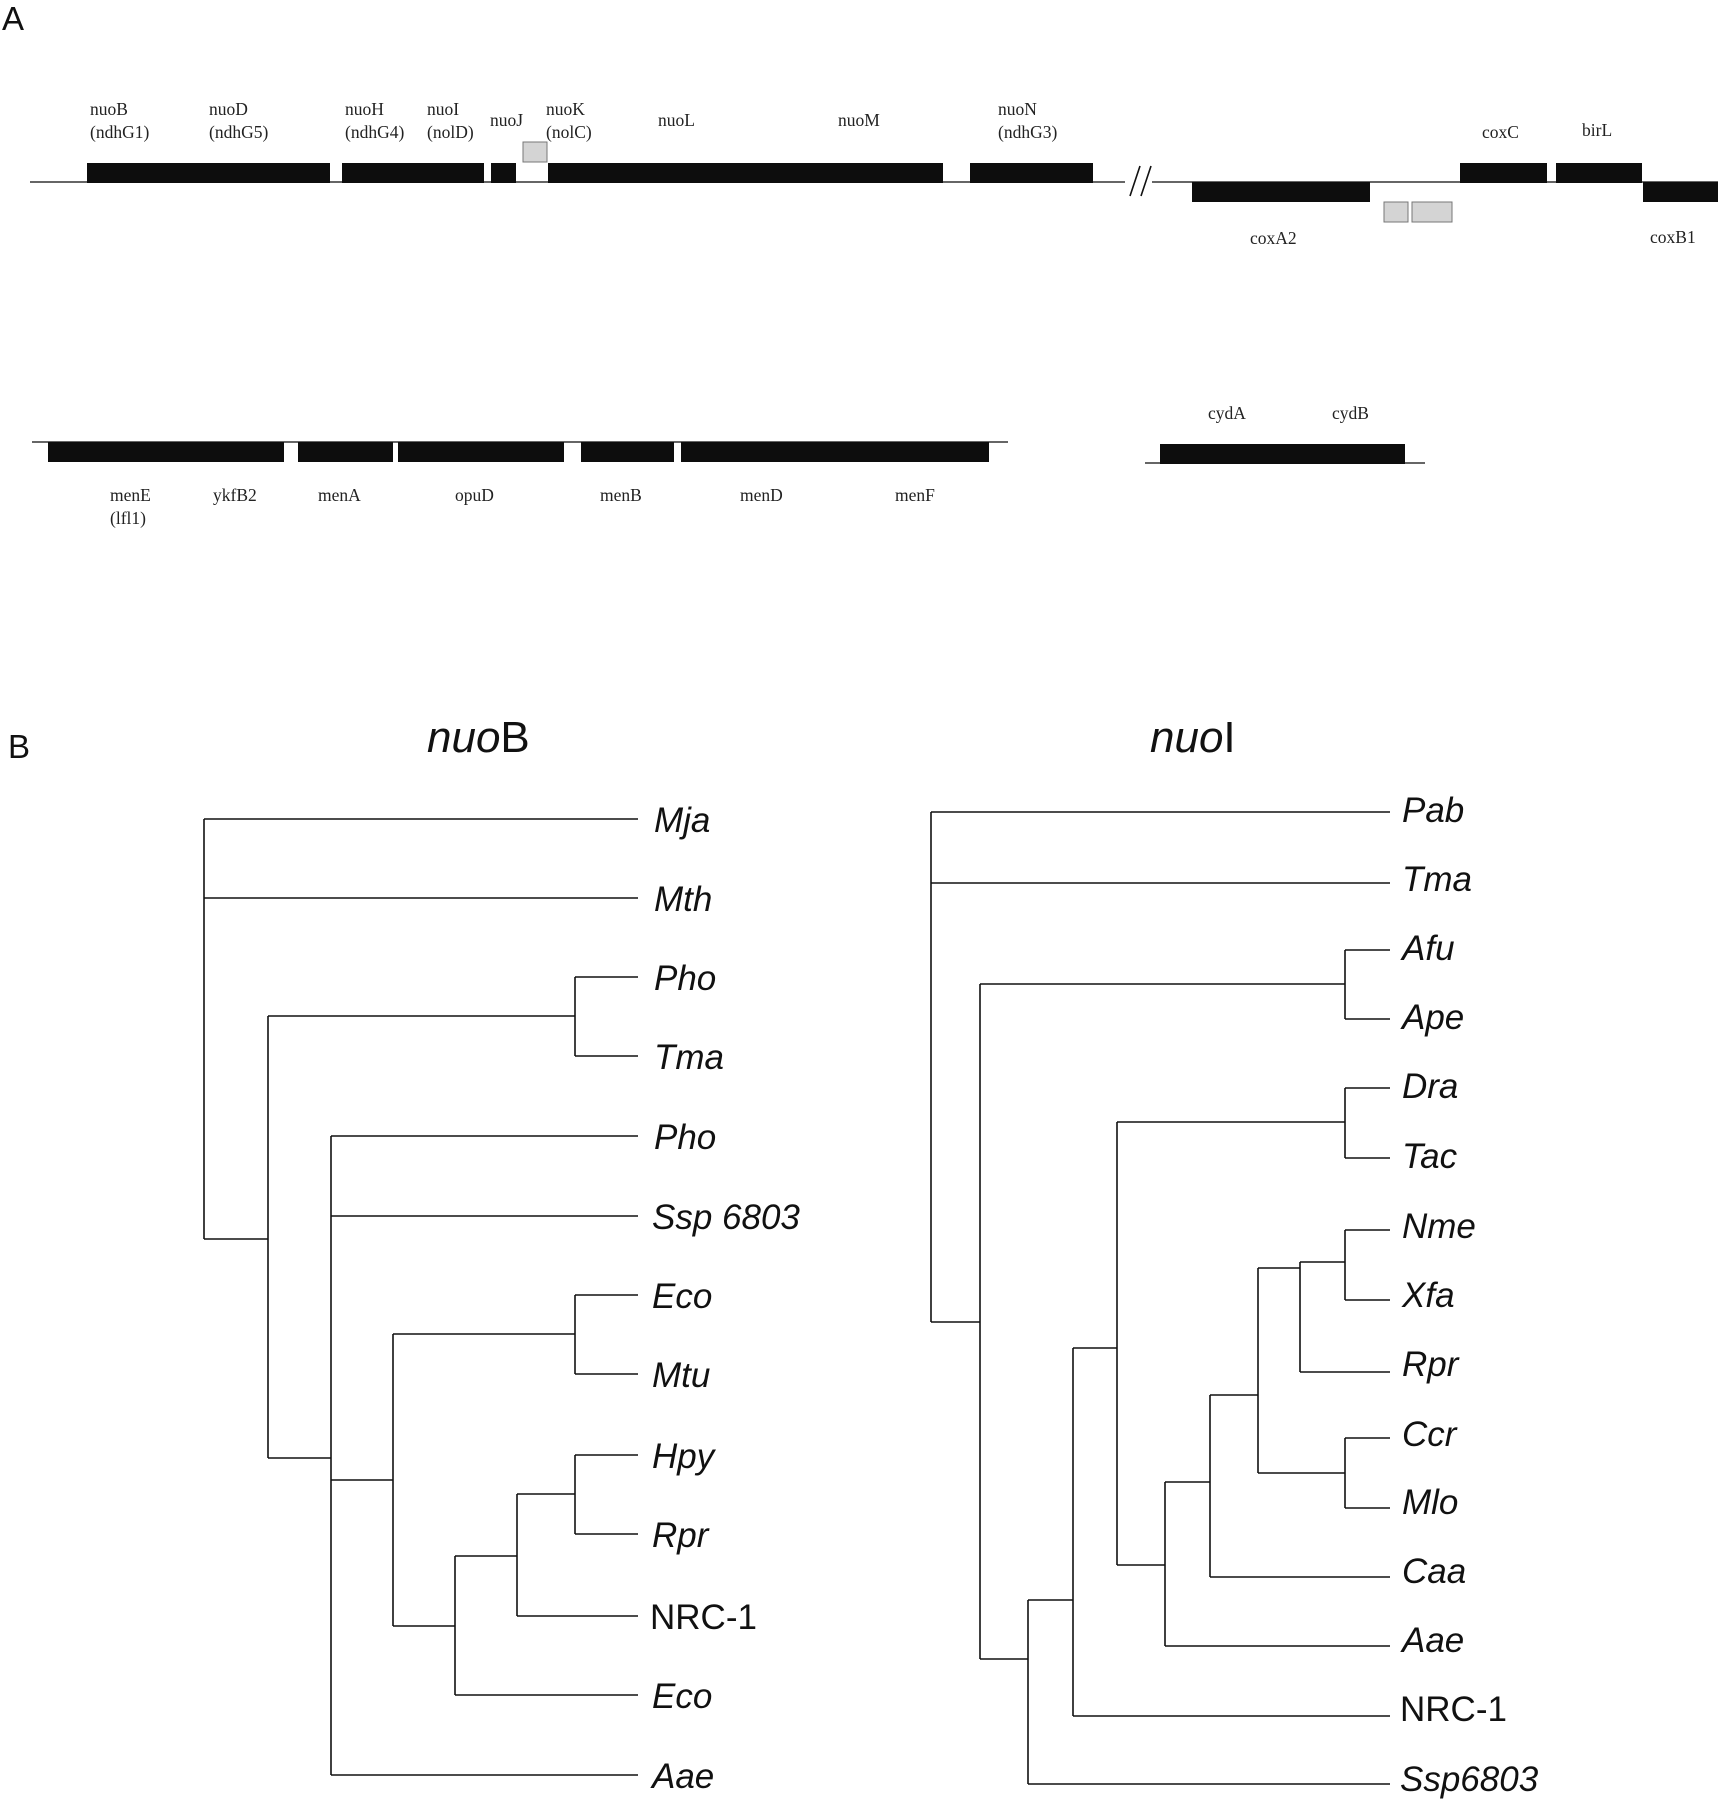  I want to click on gene-alias-menE: (lfl1), so click(128, 518).